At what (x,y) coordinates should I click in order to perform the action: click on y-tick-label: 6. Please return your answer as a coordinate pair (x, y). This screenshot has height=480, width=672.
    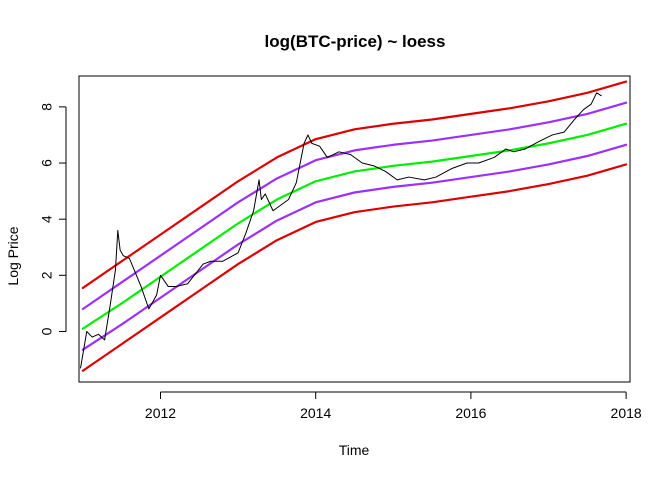
    Looking at the image, I should click on (47, 163).